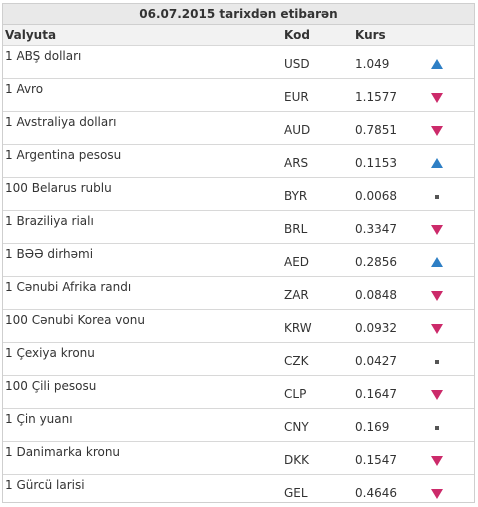 This screenshot has width=478, height=507. I want to click on currency-name: 1 Çexiya kronu, so click(50, 353).